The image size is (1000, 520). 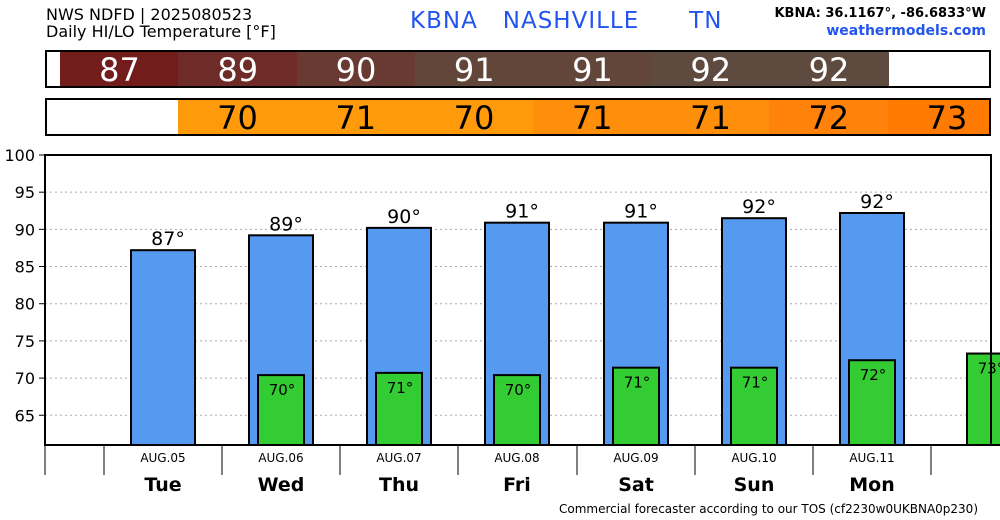 What do you see at coordinates (25, 304) in the screenshot?
I see `y-tick-label: 80` at bounding box center [25, 304].